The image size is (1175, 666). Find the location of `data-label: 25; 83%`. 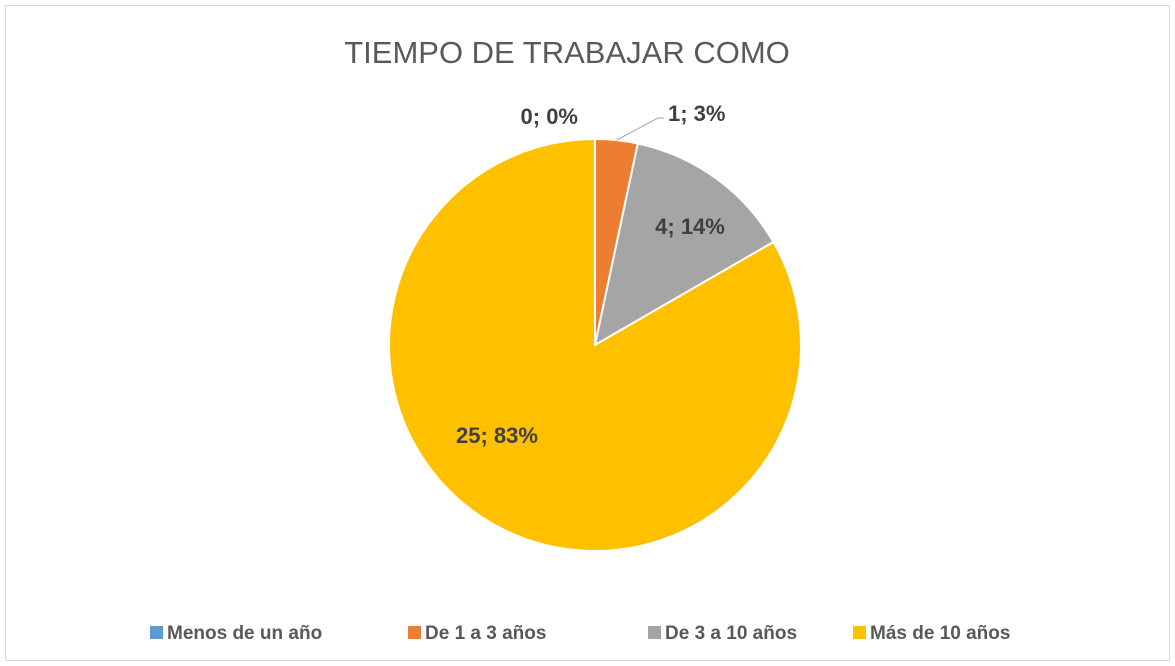

data-label: 25; 83% is located at coordinates (497, 435).